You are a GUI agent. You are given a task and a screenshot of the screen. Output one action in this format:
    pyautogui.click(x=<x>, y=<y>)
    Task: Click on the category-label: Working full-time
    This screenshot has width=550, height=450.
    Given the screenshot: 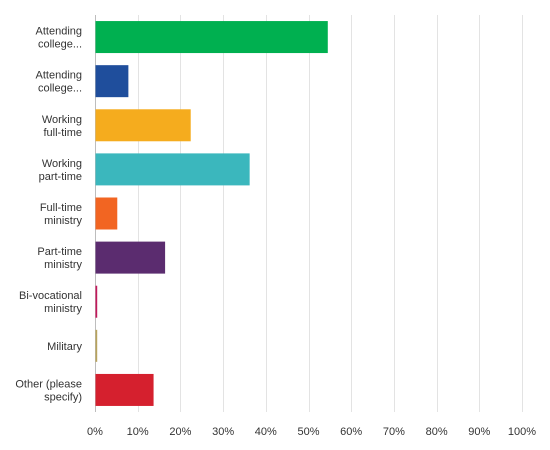 What is the action you would take?
    pyautogui.click(x=62, y=126)
    